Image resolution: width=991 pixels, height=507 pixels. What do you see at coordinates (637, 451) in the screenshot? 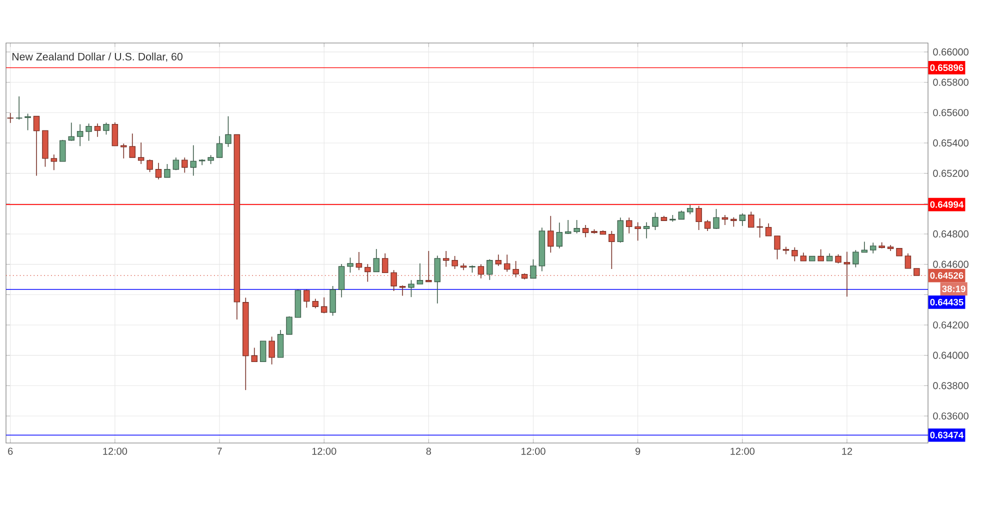
I see `x-tick-label: 9` at bounding box center [637, 451].